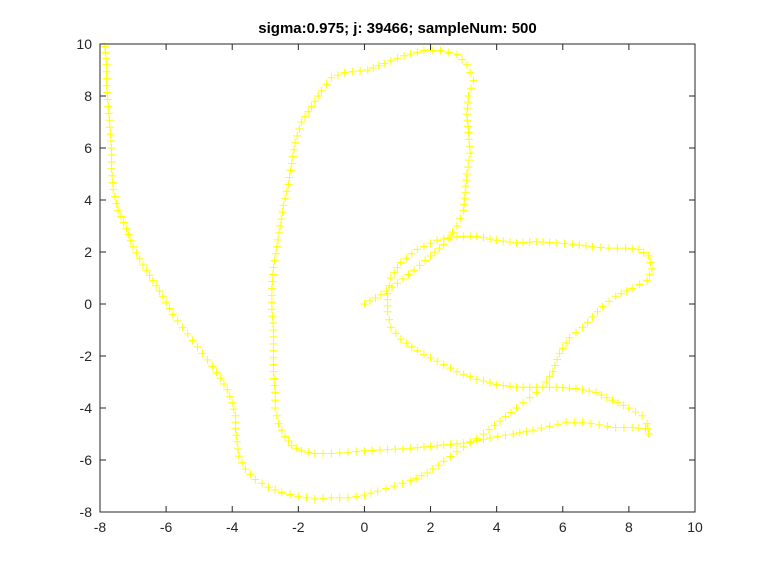 The width and height of the screenshot is (768, 576). What do you see at coordinates (431, 527) in the screenshot?
I see `x-tick-label-5: 2` at bounding box center [431, 527].